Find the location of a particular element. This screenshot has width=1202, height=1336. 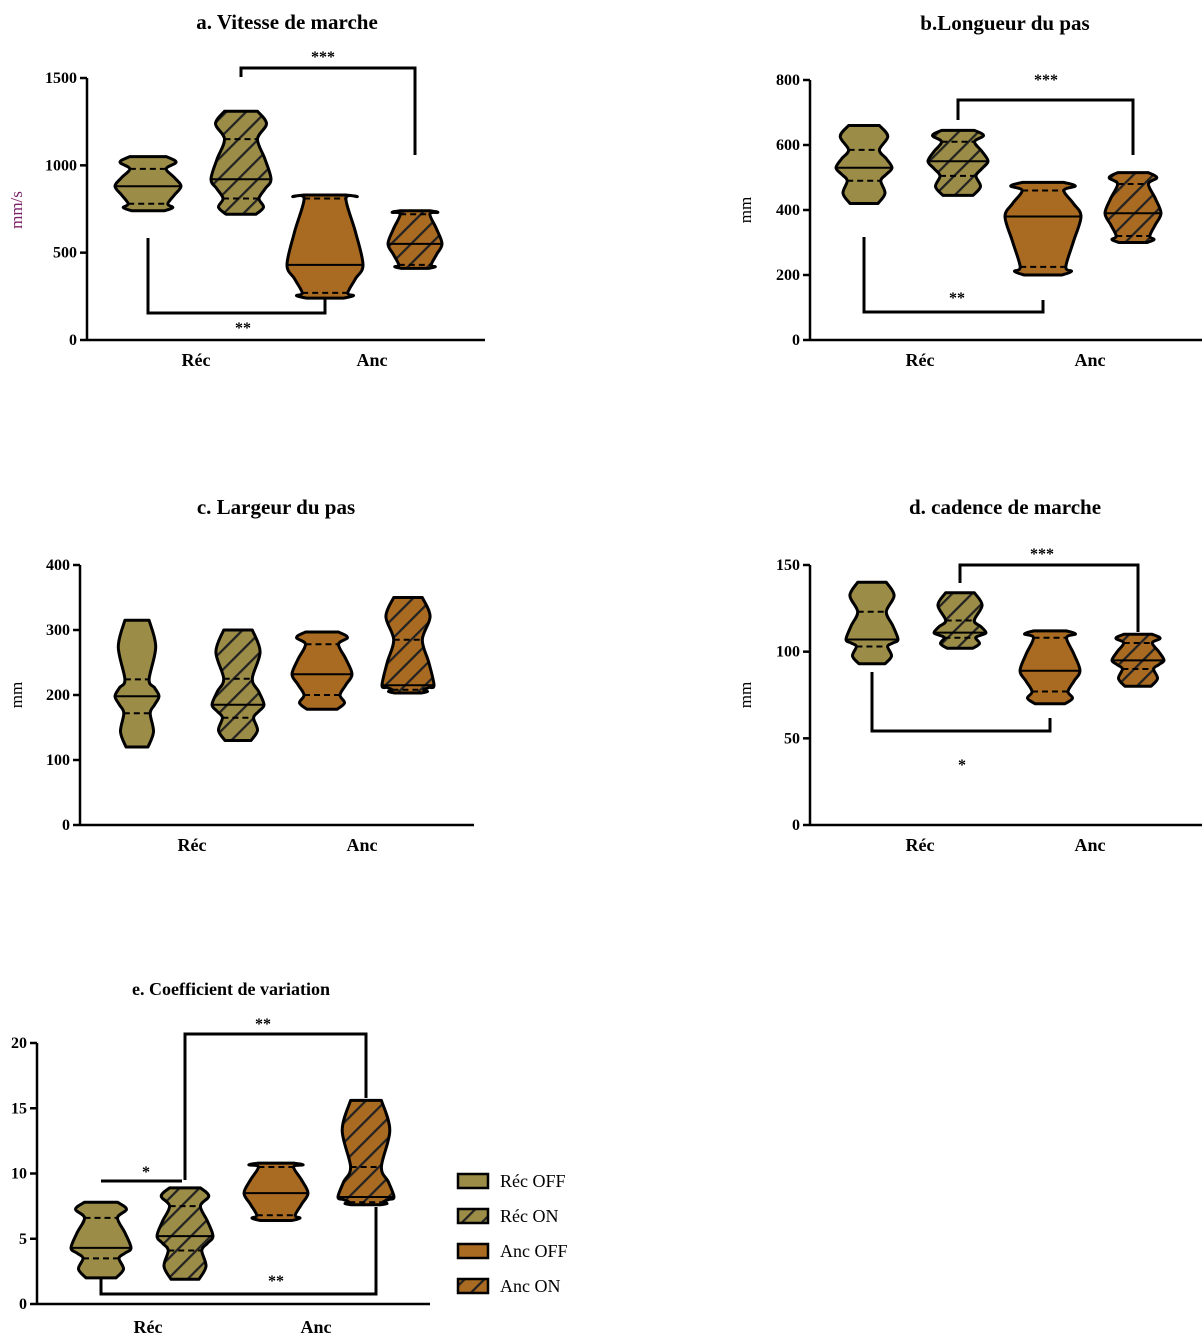

panel-c-ylabel: mm is located at coordinates (16, 695).